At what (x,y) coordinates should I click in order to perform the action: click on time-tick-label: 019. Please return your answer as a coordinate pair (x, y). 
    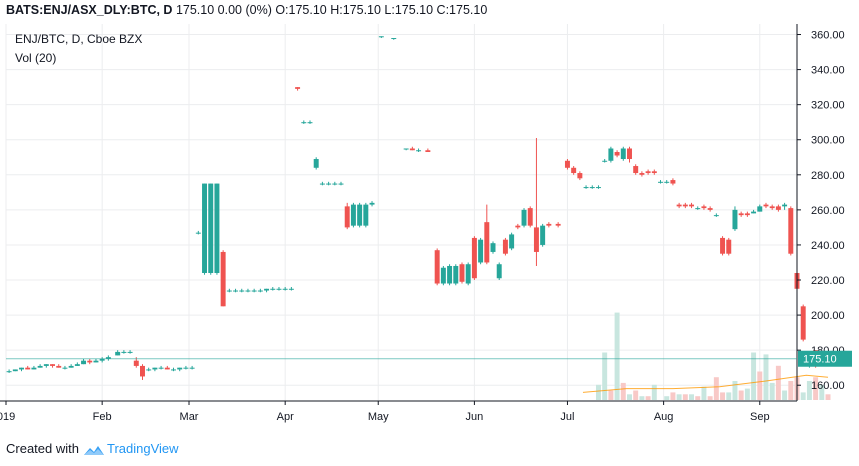
    Looking at the image, I should click on (7, 417).